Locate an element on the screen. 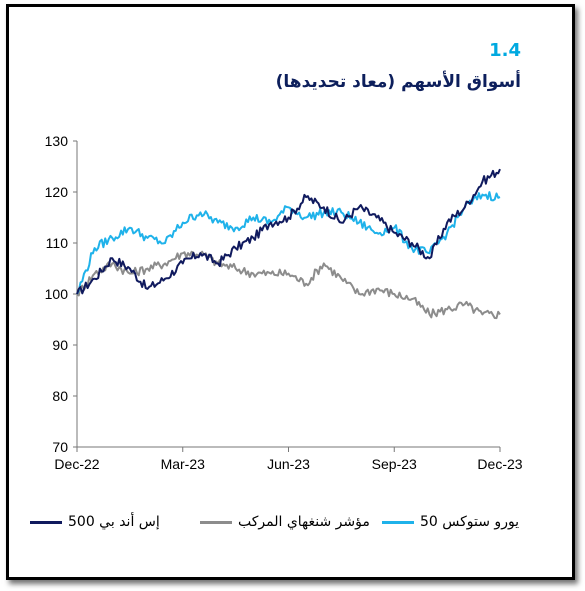  legend-item-shanghai: مؤشر شنغهاي المركب is located at coordinates (285, 522).